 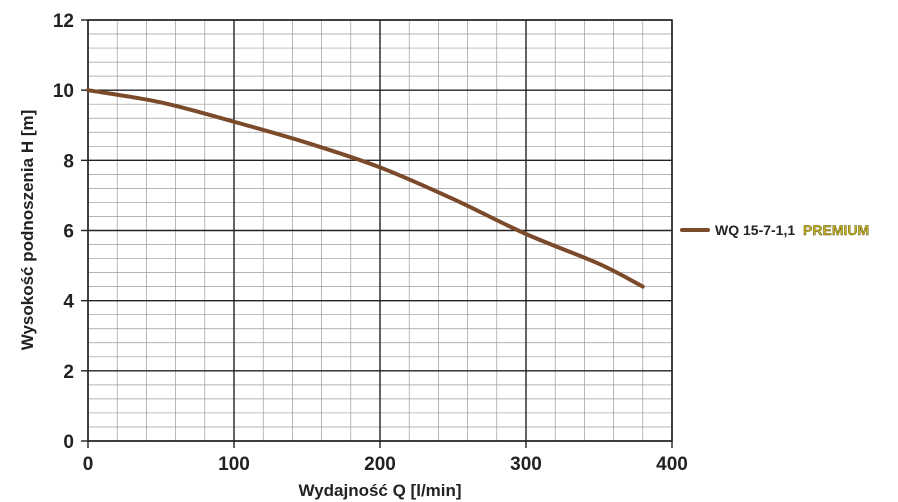 I want to click on legend: WQ 15-7-1,1 PREMIUM, so click(x=774, y=230).